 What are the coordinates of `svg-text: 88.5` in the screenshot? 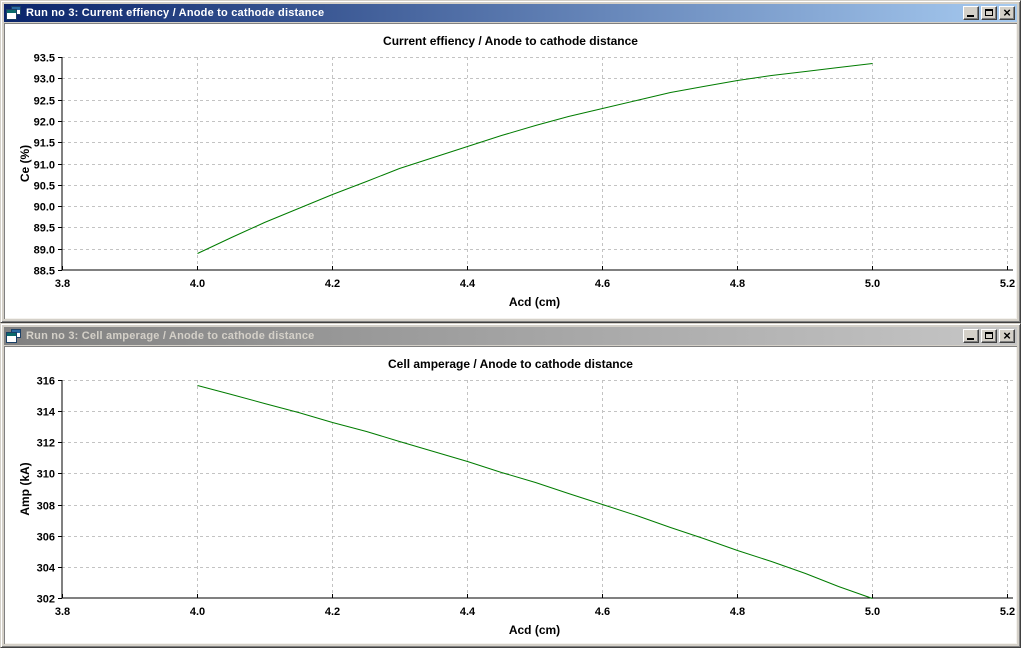 It's located at (44, 272).